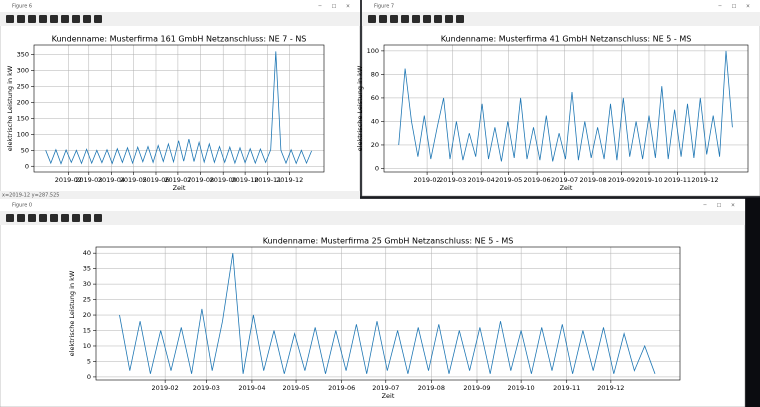 This screenshot has width=760, height=407. Describe the element at coordinates (375, 74) in the screenshot. I see `y-tick-label: 80` at that location.